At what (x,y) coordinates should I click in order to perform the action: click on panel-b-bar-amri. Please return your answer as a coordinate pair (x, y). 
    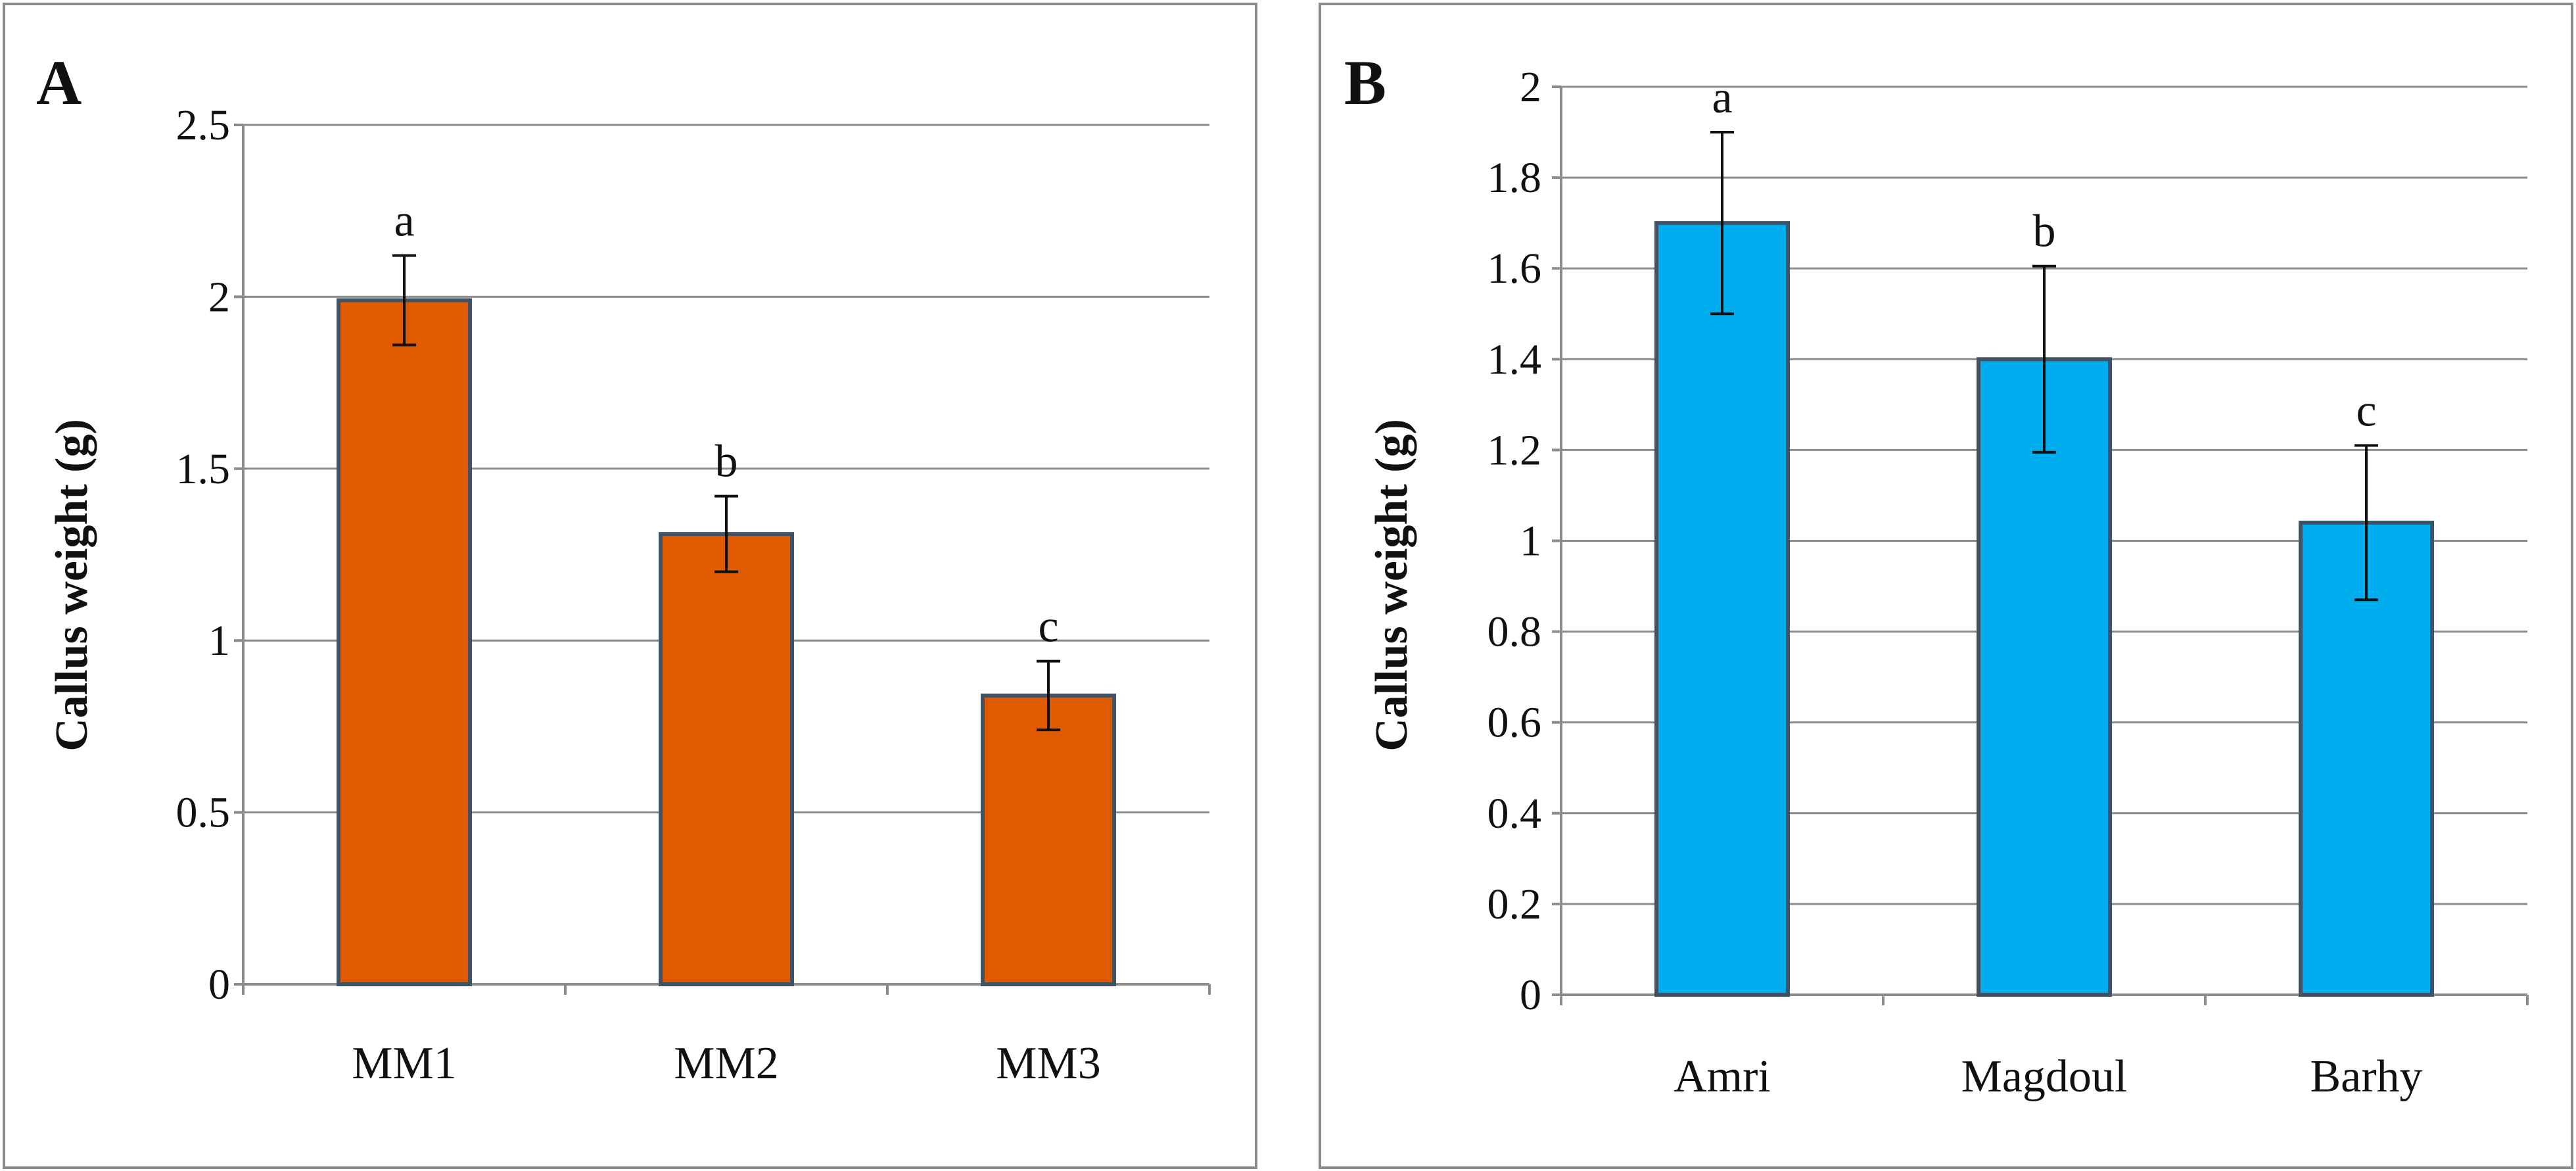
    Looking at the image, I should click on (1722, 609).